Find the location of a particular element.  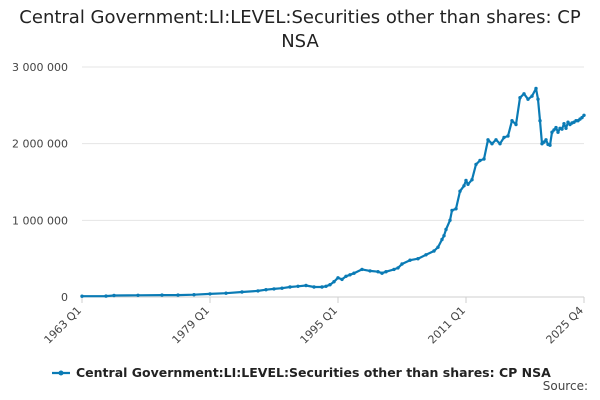

x-tick-label: 1963 Q1 is located at coordinates (63, 325).